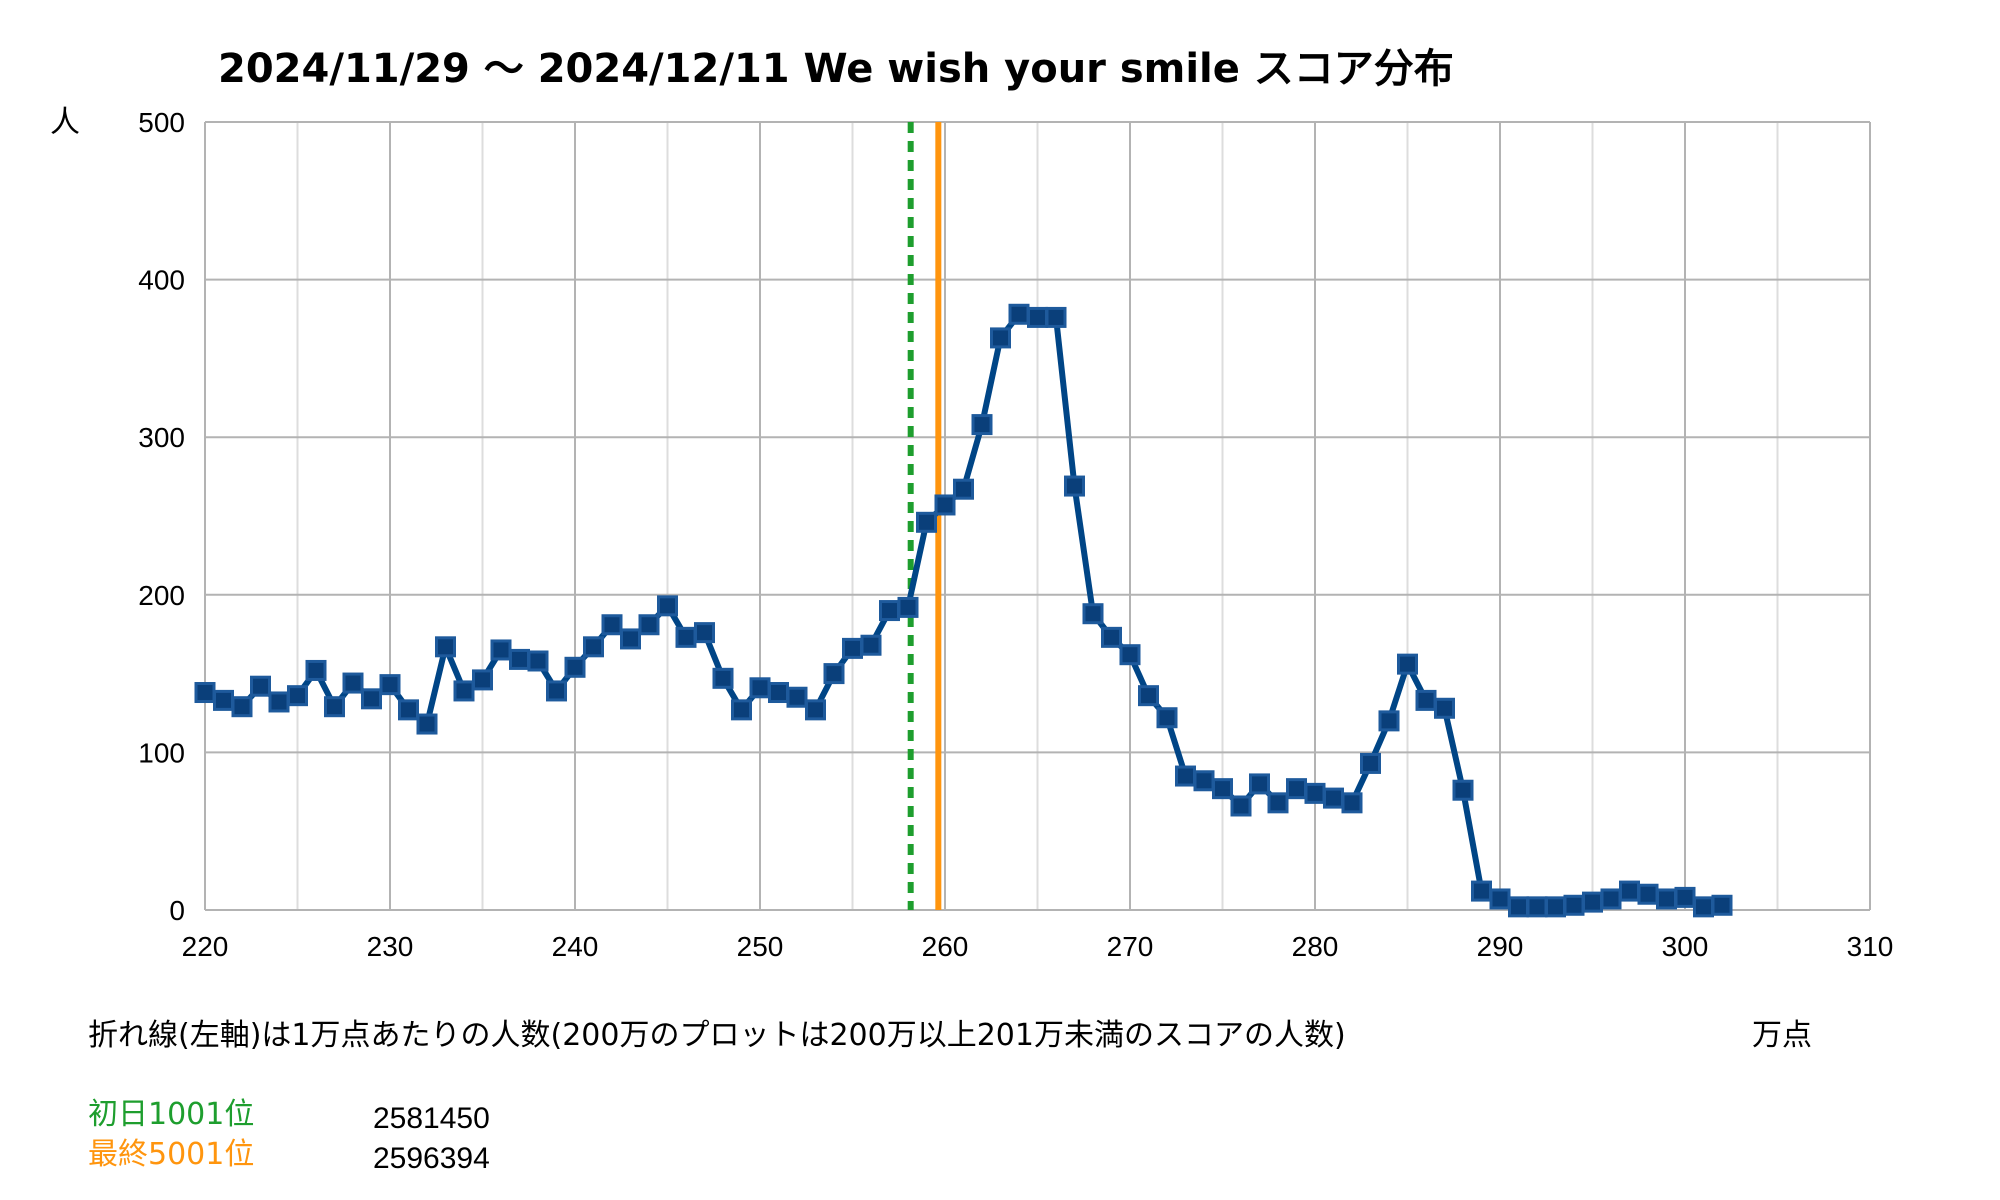  Describe the element at coordinates (161, 122) in the screenshot. I see `y-tick-label: 500` at that location.